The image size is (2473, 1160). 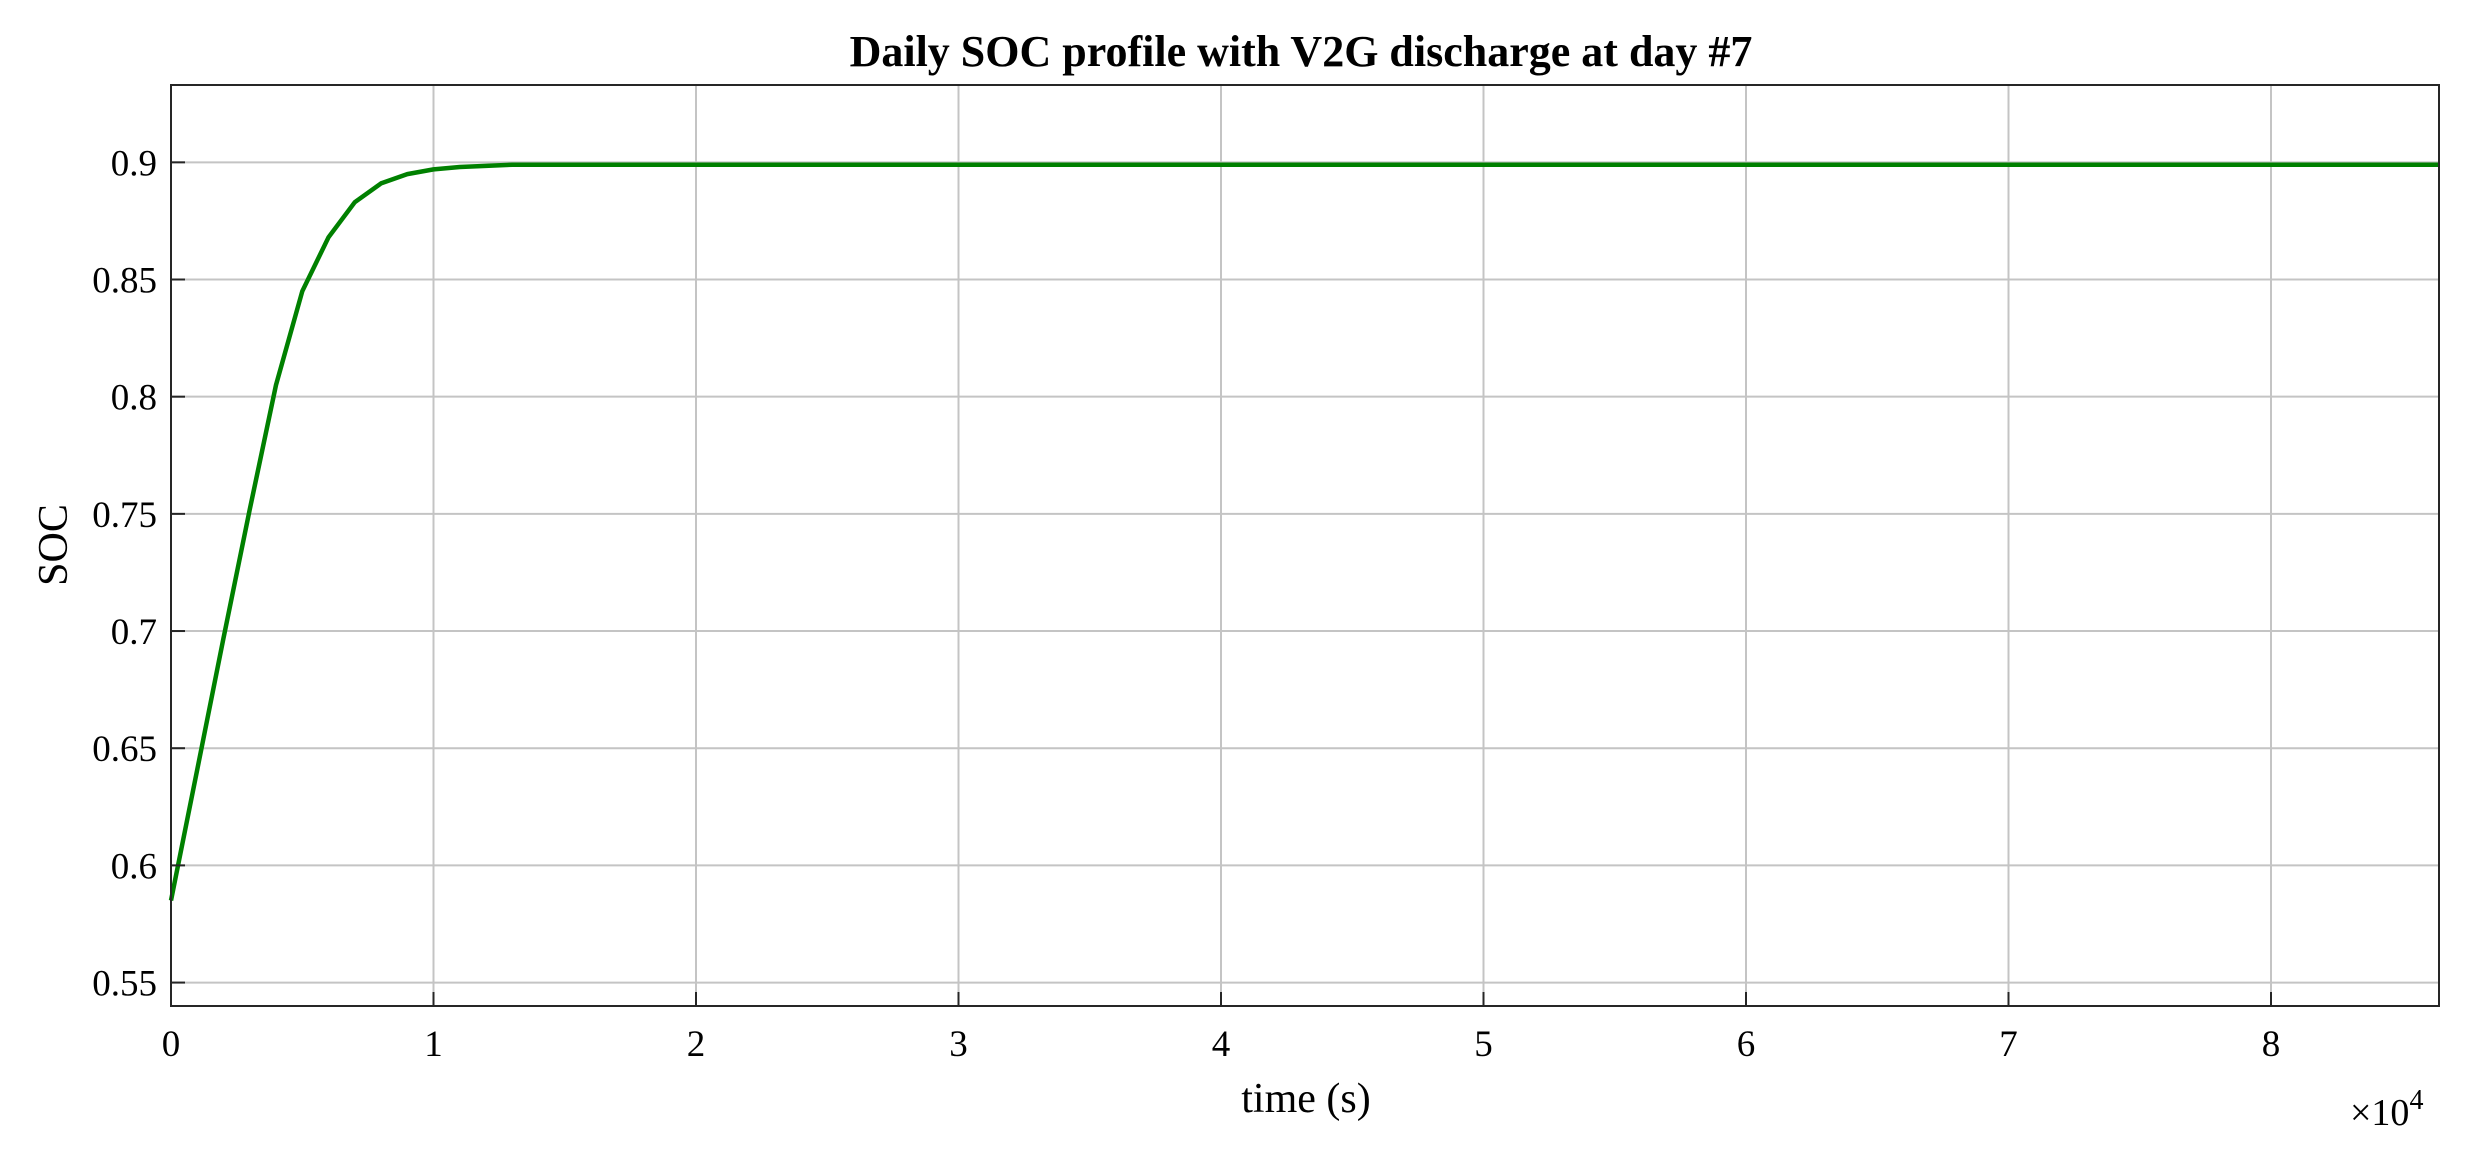 I want to click on x-tick-label: 3, so click(x=958, y=1044).